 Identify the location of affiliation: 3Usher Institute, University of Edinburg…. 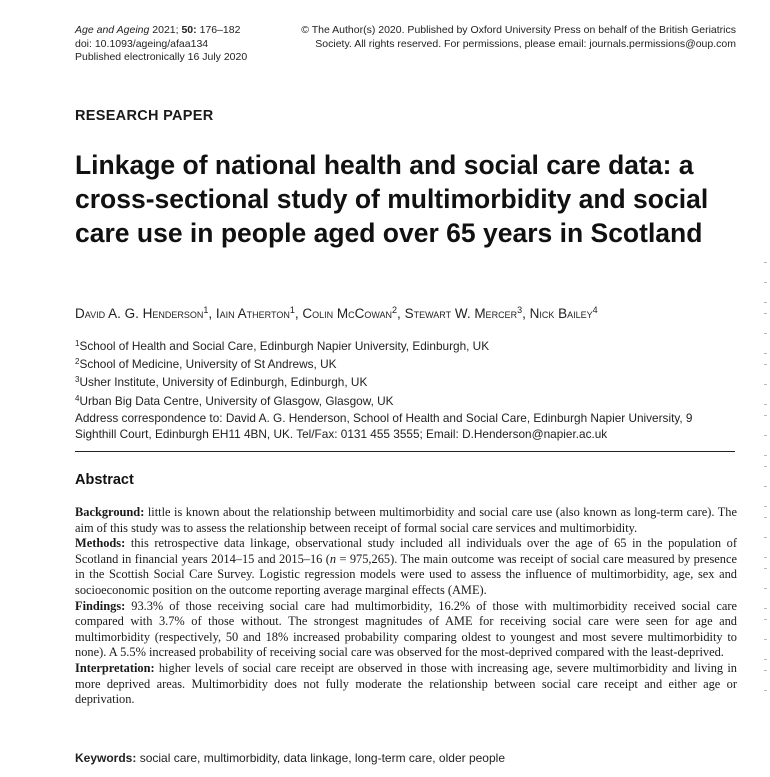
(282, 381).